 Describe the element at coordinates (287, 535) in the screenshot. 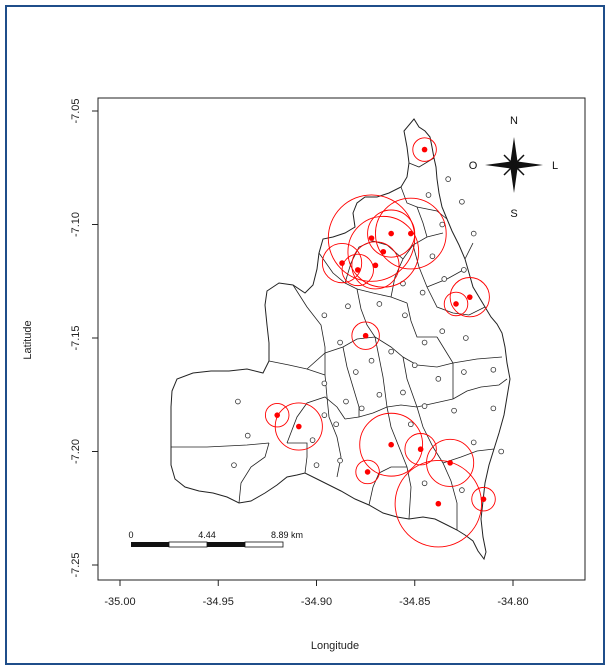

I see `scale-label-end: 8.89 km` at that location.